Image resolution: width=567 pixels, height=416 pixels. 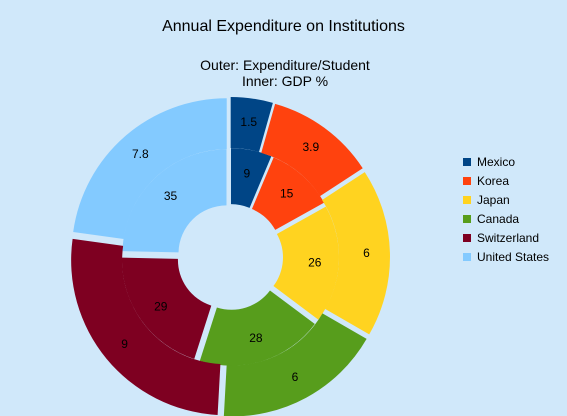 I want to click on outer-slice-korea, so click(x=312, y=150).